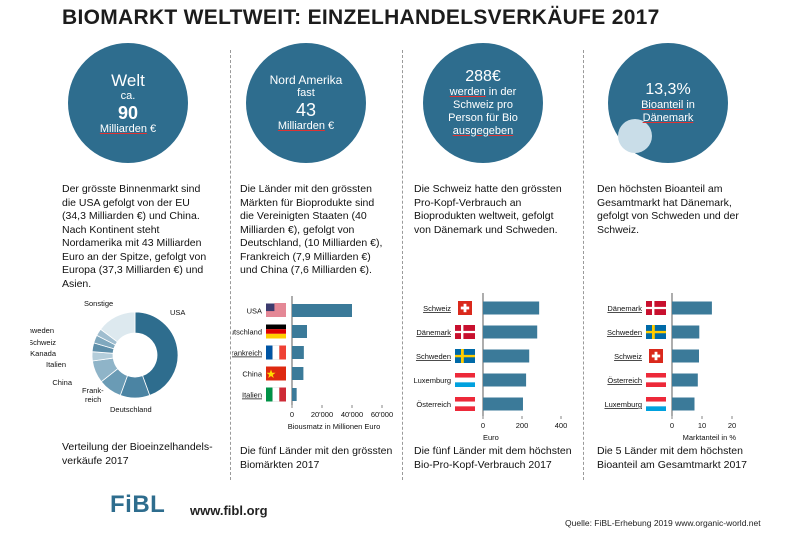 This screenshot has height=533, width=800. What do you see at coordinates (56, 364) in the screenshot?
I see `pie-label: Italien` at bounding box center [56, 364].